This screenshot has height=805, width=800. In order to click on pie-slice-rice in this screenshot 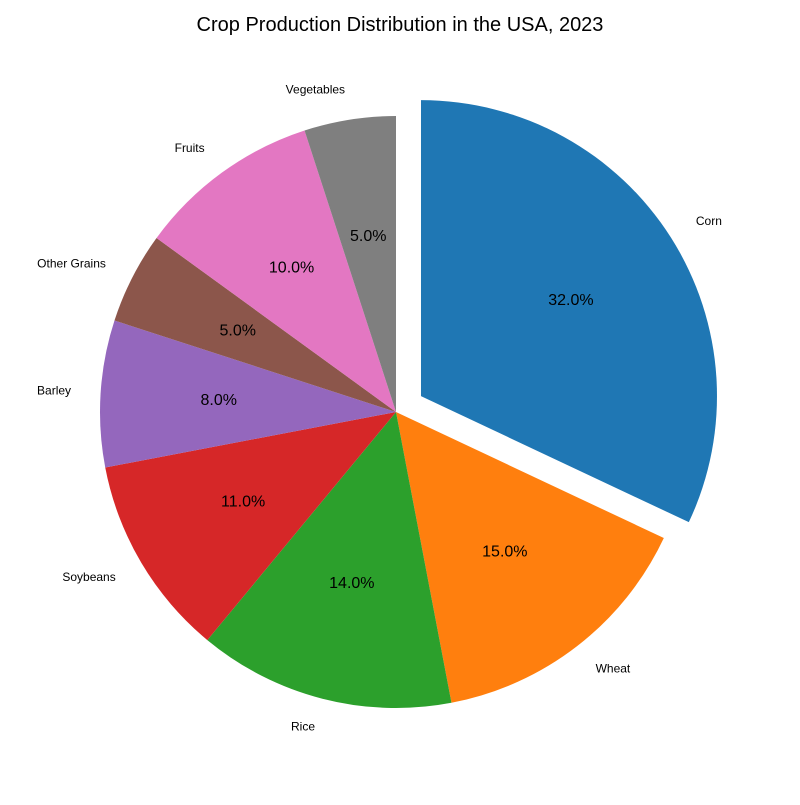, I will do `click(329, 560)`.